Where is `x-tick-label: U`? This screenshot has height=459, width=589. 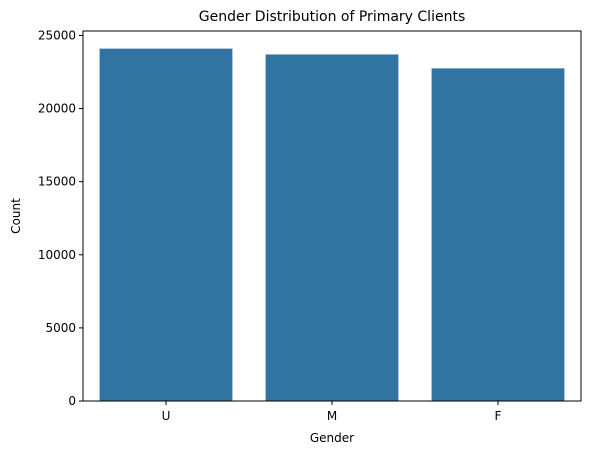
x-tick-label: U is located at coordinates (166, 416).